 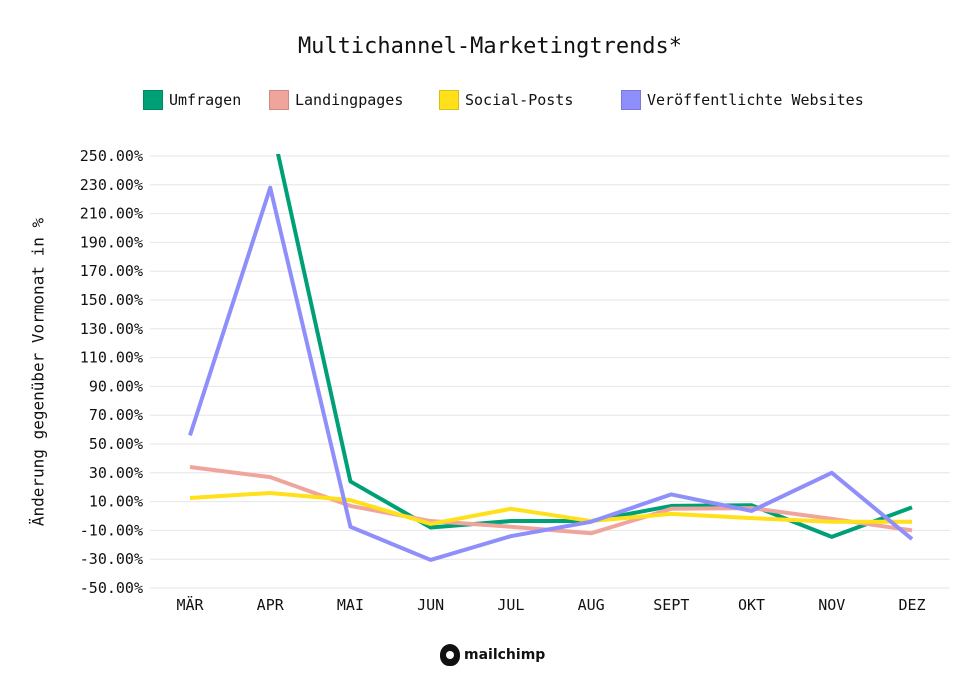 I want to click on y-tick-label: -30.00%, so click(x=111, y=559).